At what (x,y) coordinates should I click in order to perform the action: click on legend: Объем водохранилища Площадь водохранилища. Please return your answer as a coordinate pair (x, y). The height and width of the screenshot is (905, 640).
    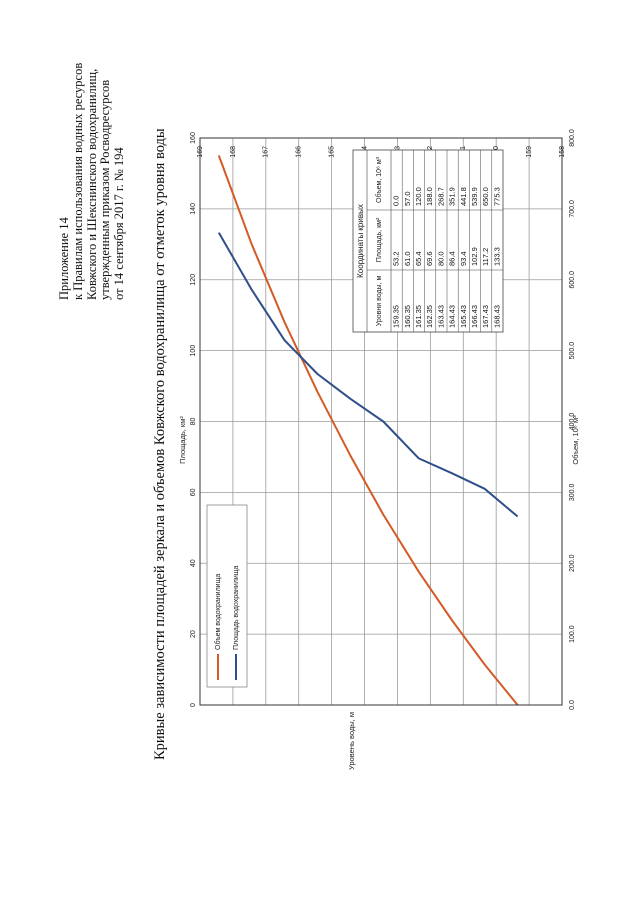
    Looking at the image, I should click on (227, 596).